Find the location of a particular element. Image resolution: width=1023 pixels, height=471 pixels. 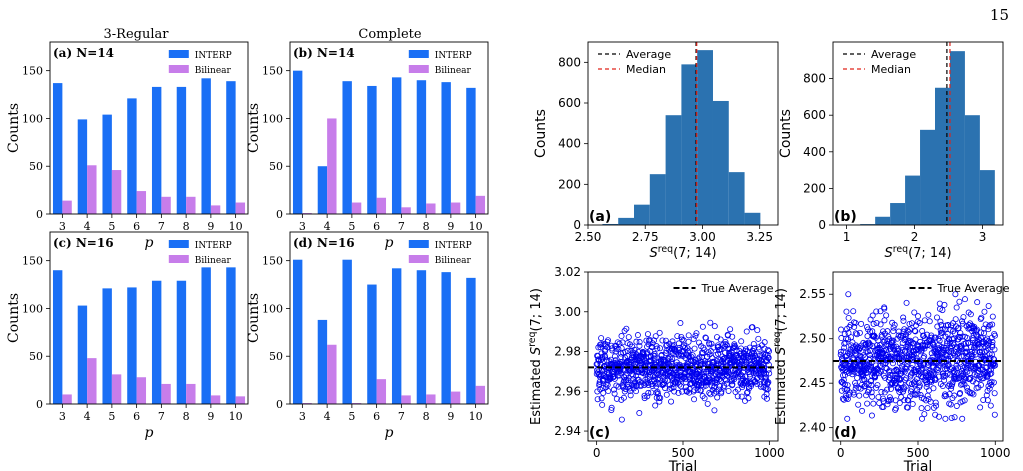

y-tick-label: 2.50 is located at coordinates (812, 339).